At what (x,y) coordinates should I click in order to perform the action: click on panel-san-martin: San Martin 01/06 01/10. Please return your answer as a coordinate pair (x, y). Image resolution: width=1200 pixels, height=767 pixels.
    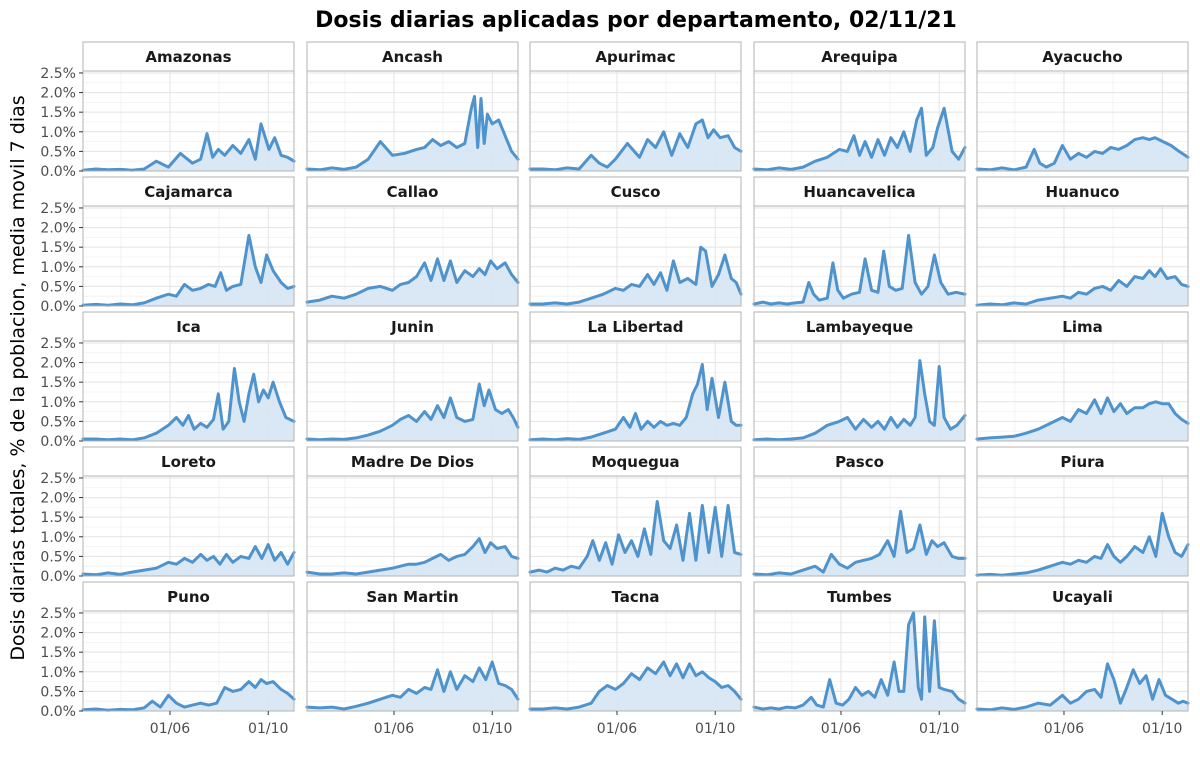
    Looking at the image, I should click on (412, 659).